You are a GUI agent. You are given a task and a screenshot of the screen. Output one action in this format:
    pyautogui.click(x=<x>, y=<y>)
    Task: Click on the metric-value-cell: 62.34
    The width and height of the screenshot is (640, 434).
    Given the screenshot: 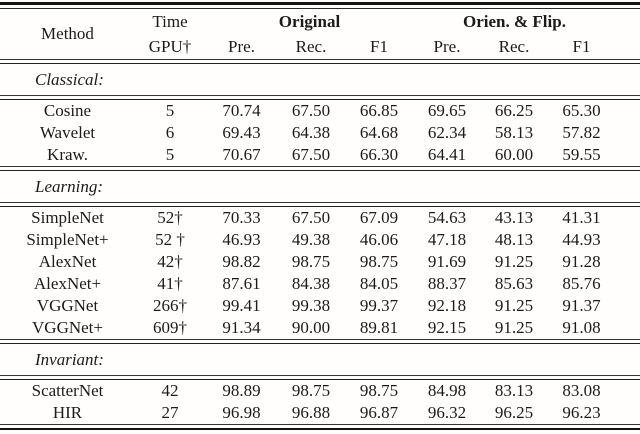 What is the action you would take?
    pyautogui.click(x=447, y=132)
    